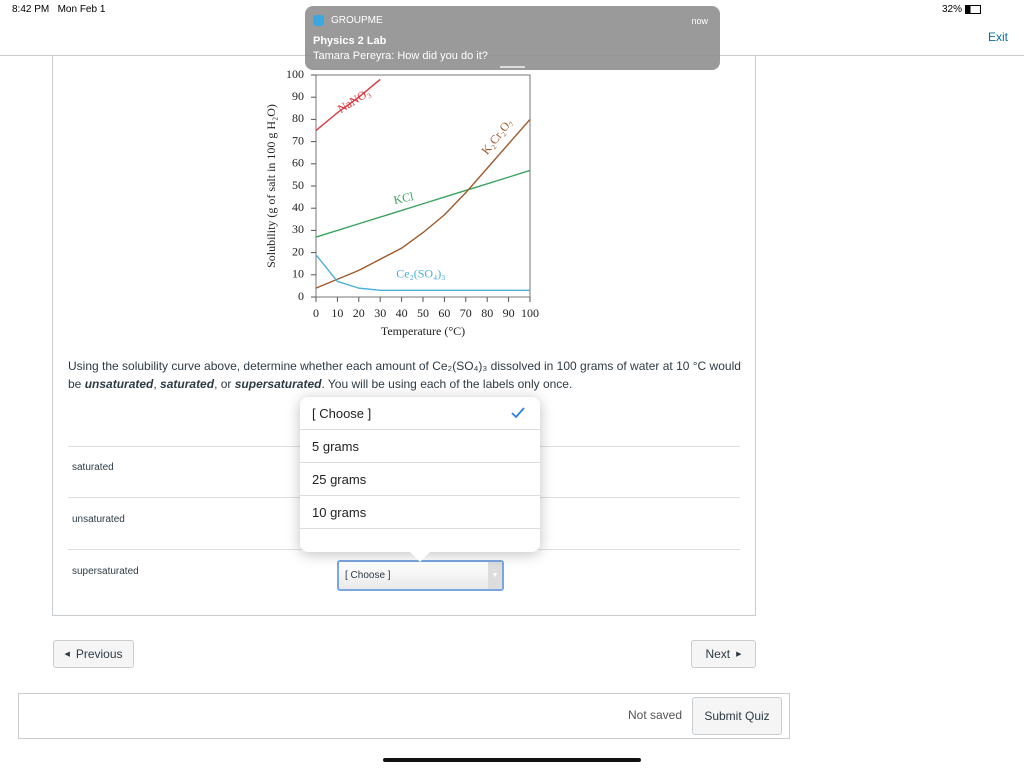 The image size is (1024, 768). I want to click on x-tick-label: 60, so click(444, 313).